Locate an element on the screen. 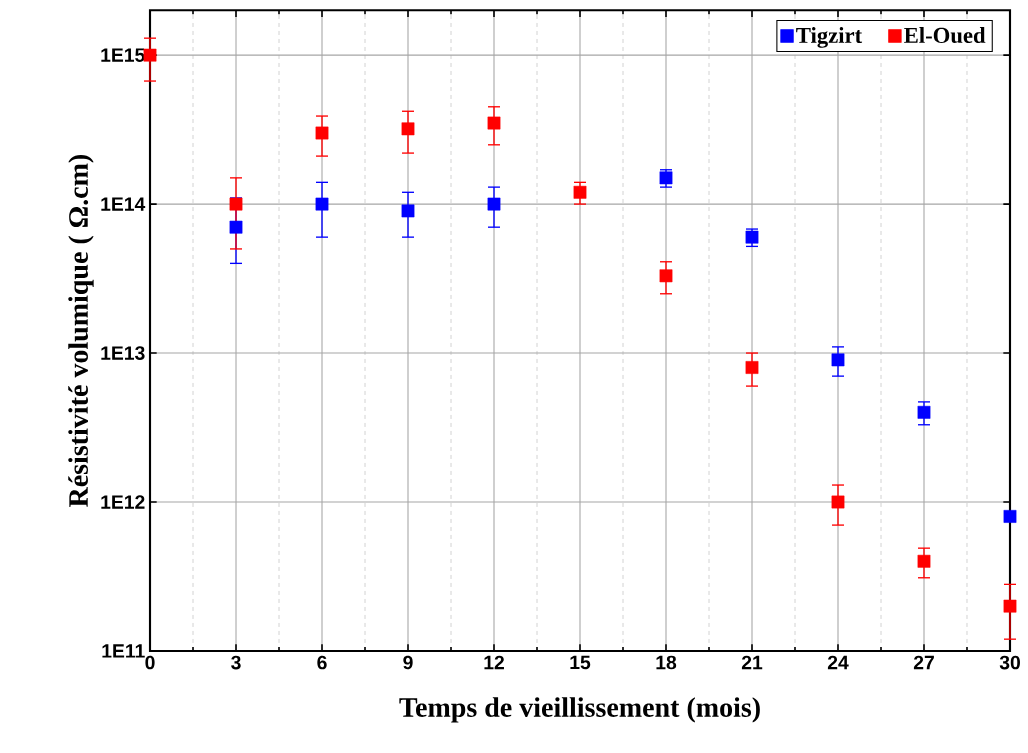 The height and width of the screenshot is (753, 1028). legend-label: El-Oued is located at coordinates (945, 35).